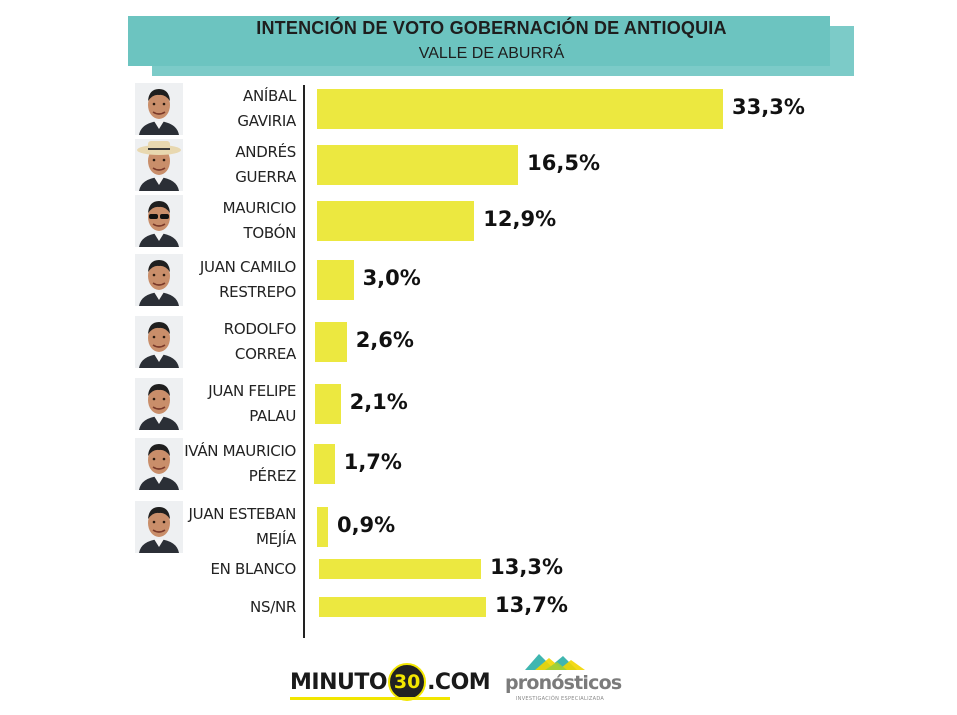 The height and width of the screenshot is (715, 957). I want to click on candidate-photo-sunglasses, so click(159, 221).